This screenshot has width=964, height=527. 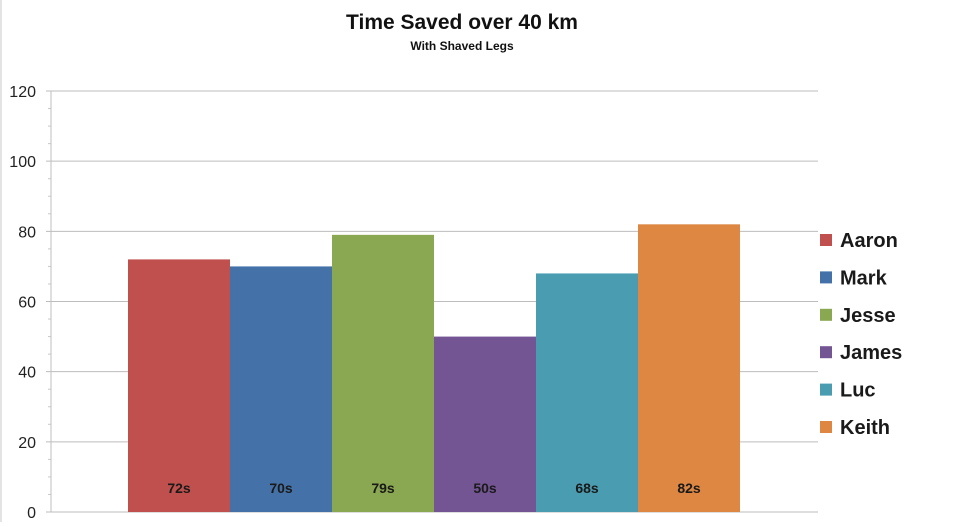 What do you see at coordinates (27, 303) in the screenshot?
I see `y-tick-label: 60` at bounding box center [27, 303].